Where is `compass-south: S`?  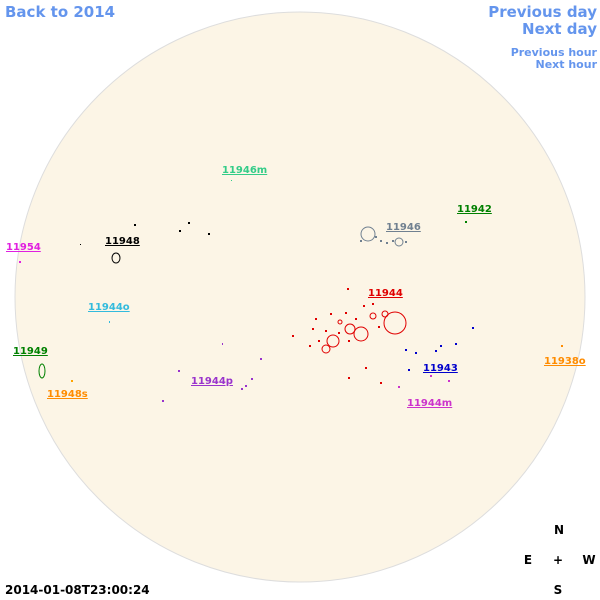
compass-south: S is located at coordinates (558, 590).